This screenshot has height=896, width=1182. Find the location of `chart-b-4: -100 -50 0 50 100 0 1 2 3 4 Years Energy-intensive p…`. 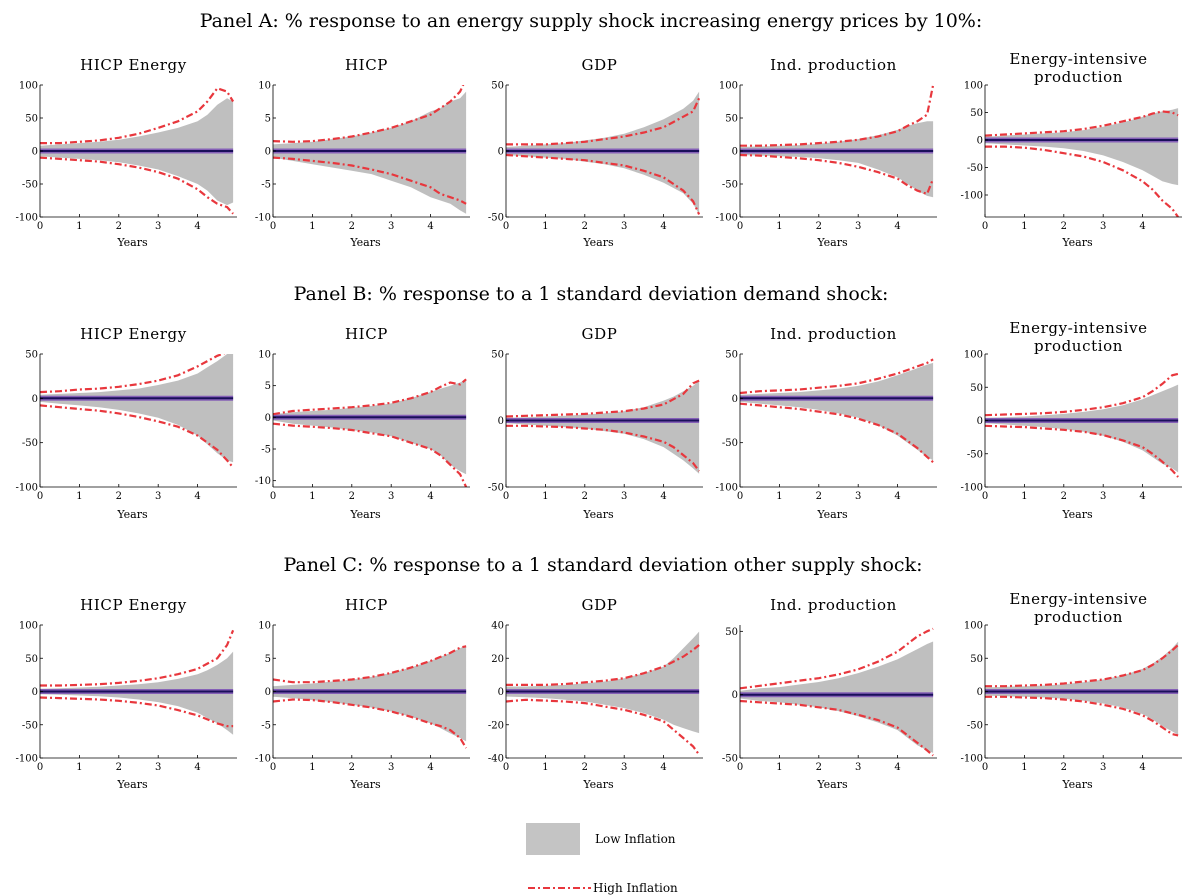

chart-b-4: -100 -50 0 50 100 0 1 2 3 4 Years Energy-intensive p… is located at coordinates (1071, 420).